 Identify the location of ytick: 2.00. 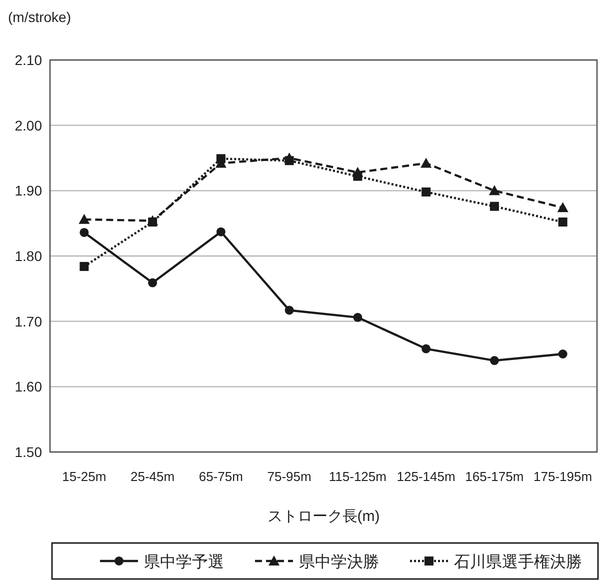
(28, 125).